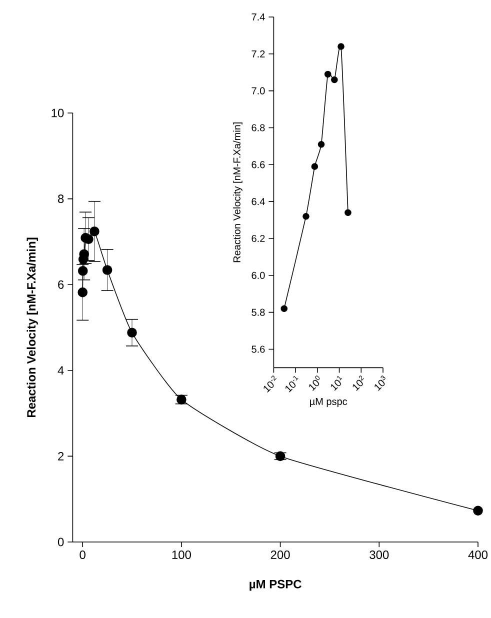 This screenshot has width=491, height=618. What do you see at coordinates (379, 555) in the screenshot?
I see `x-tick-label: 300` at bounding box center [379, 555].